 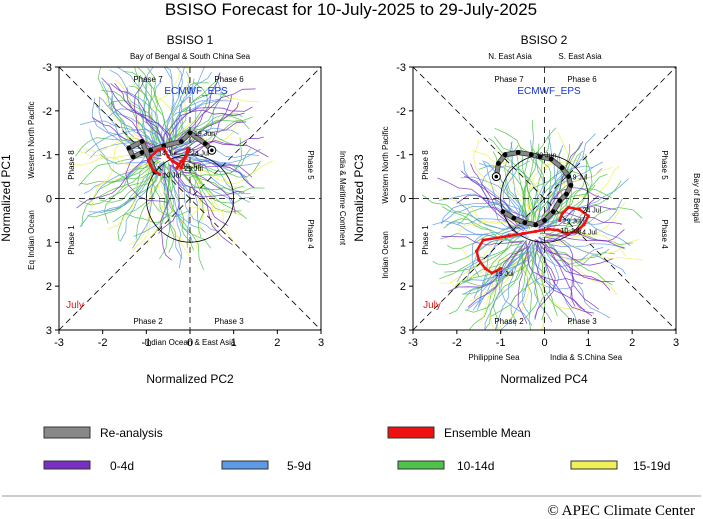 I want to click on bsiso2-x-tick-label: 2, so click(x=632, y=343).